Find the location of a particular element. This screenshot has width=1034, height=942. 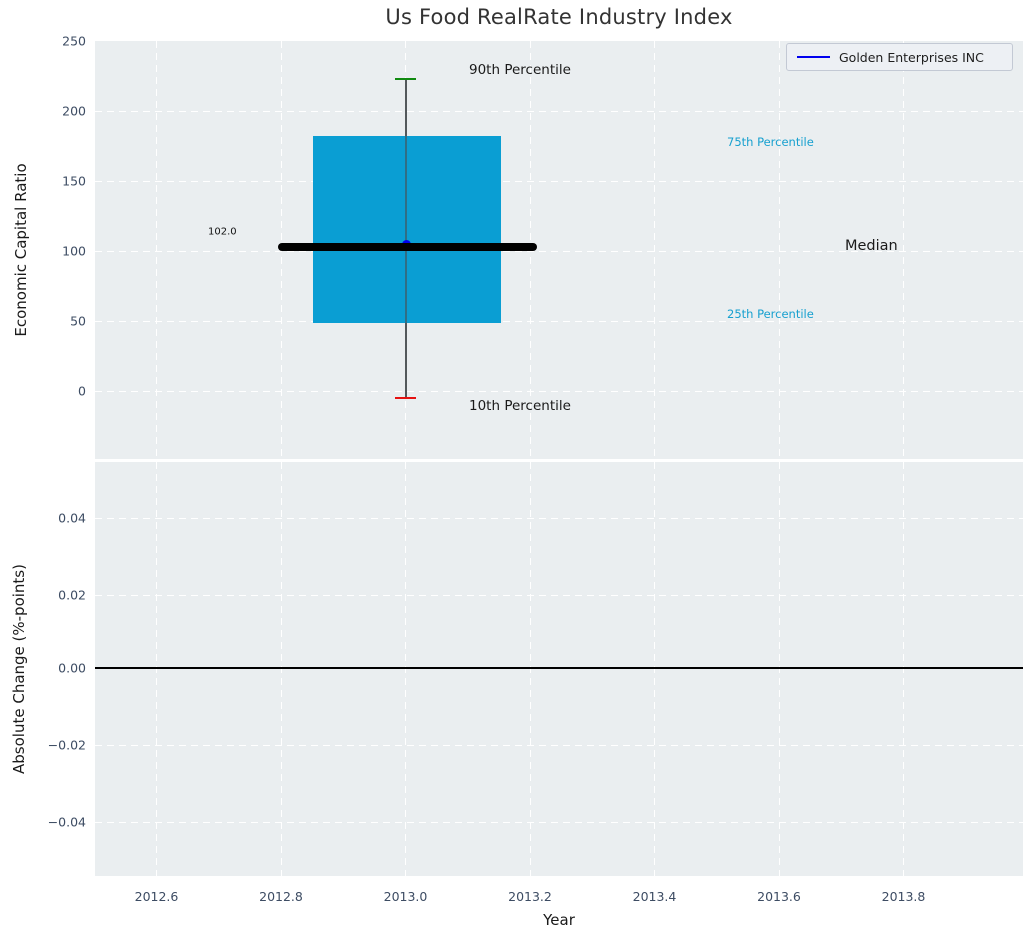

xtick: 2013.0 is located at coordinates (405, 896).